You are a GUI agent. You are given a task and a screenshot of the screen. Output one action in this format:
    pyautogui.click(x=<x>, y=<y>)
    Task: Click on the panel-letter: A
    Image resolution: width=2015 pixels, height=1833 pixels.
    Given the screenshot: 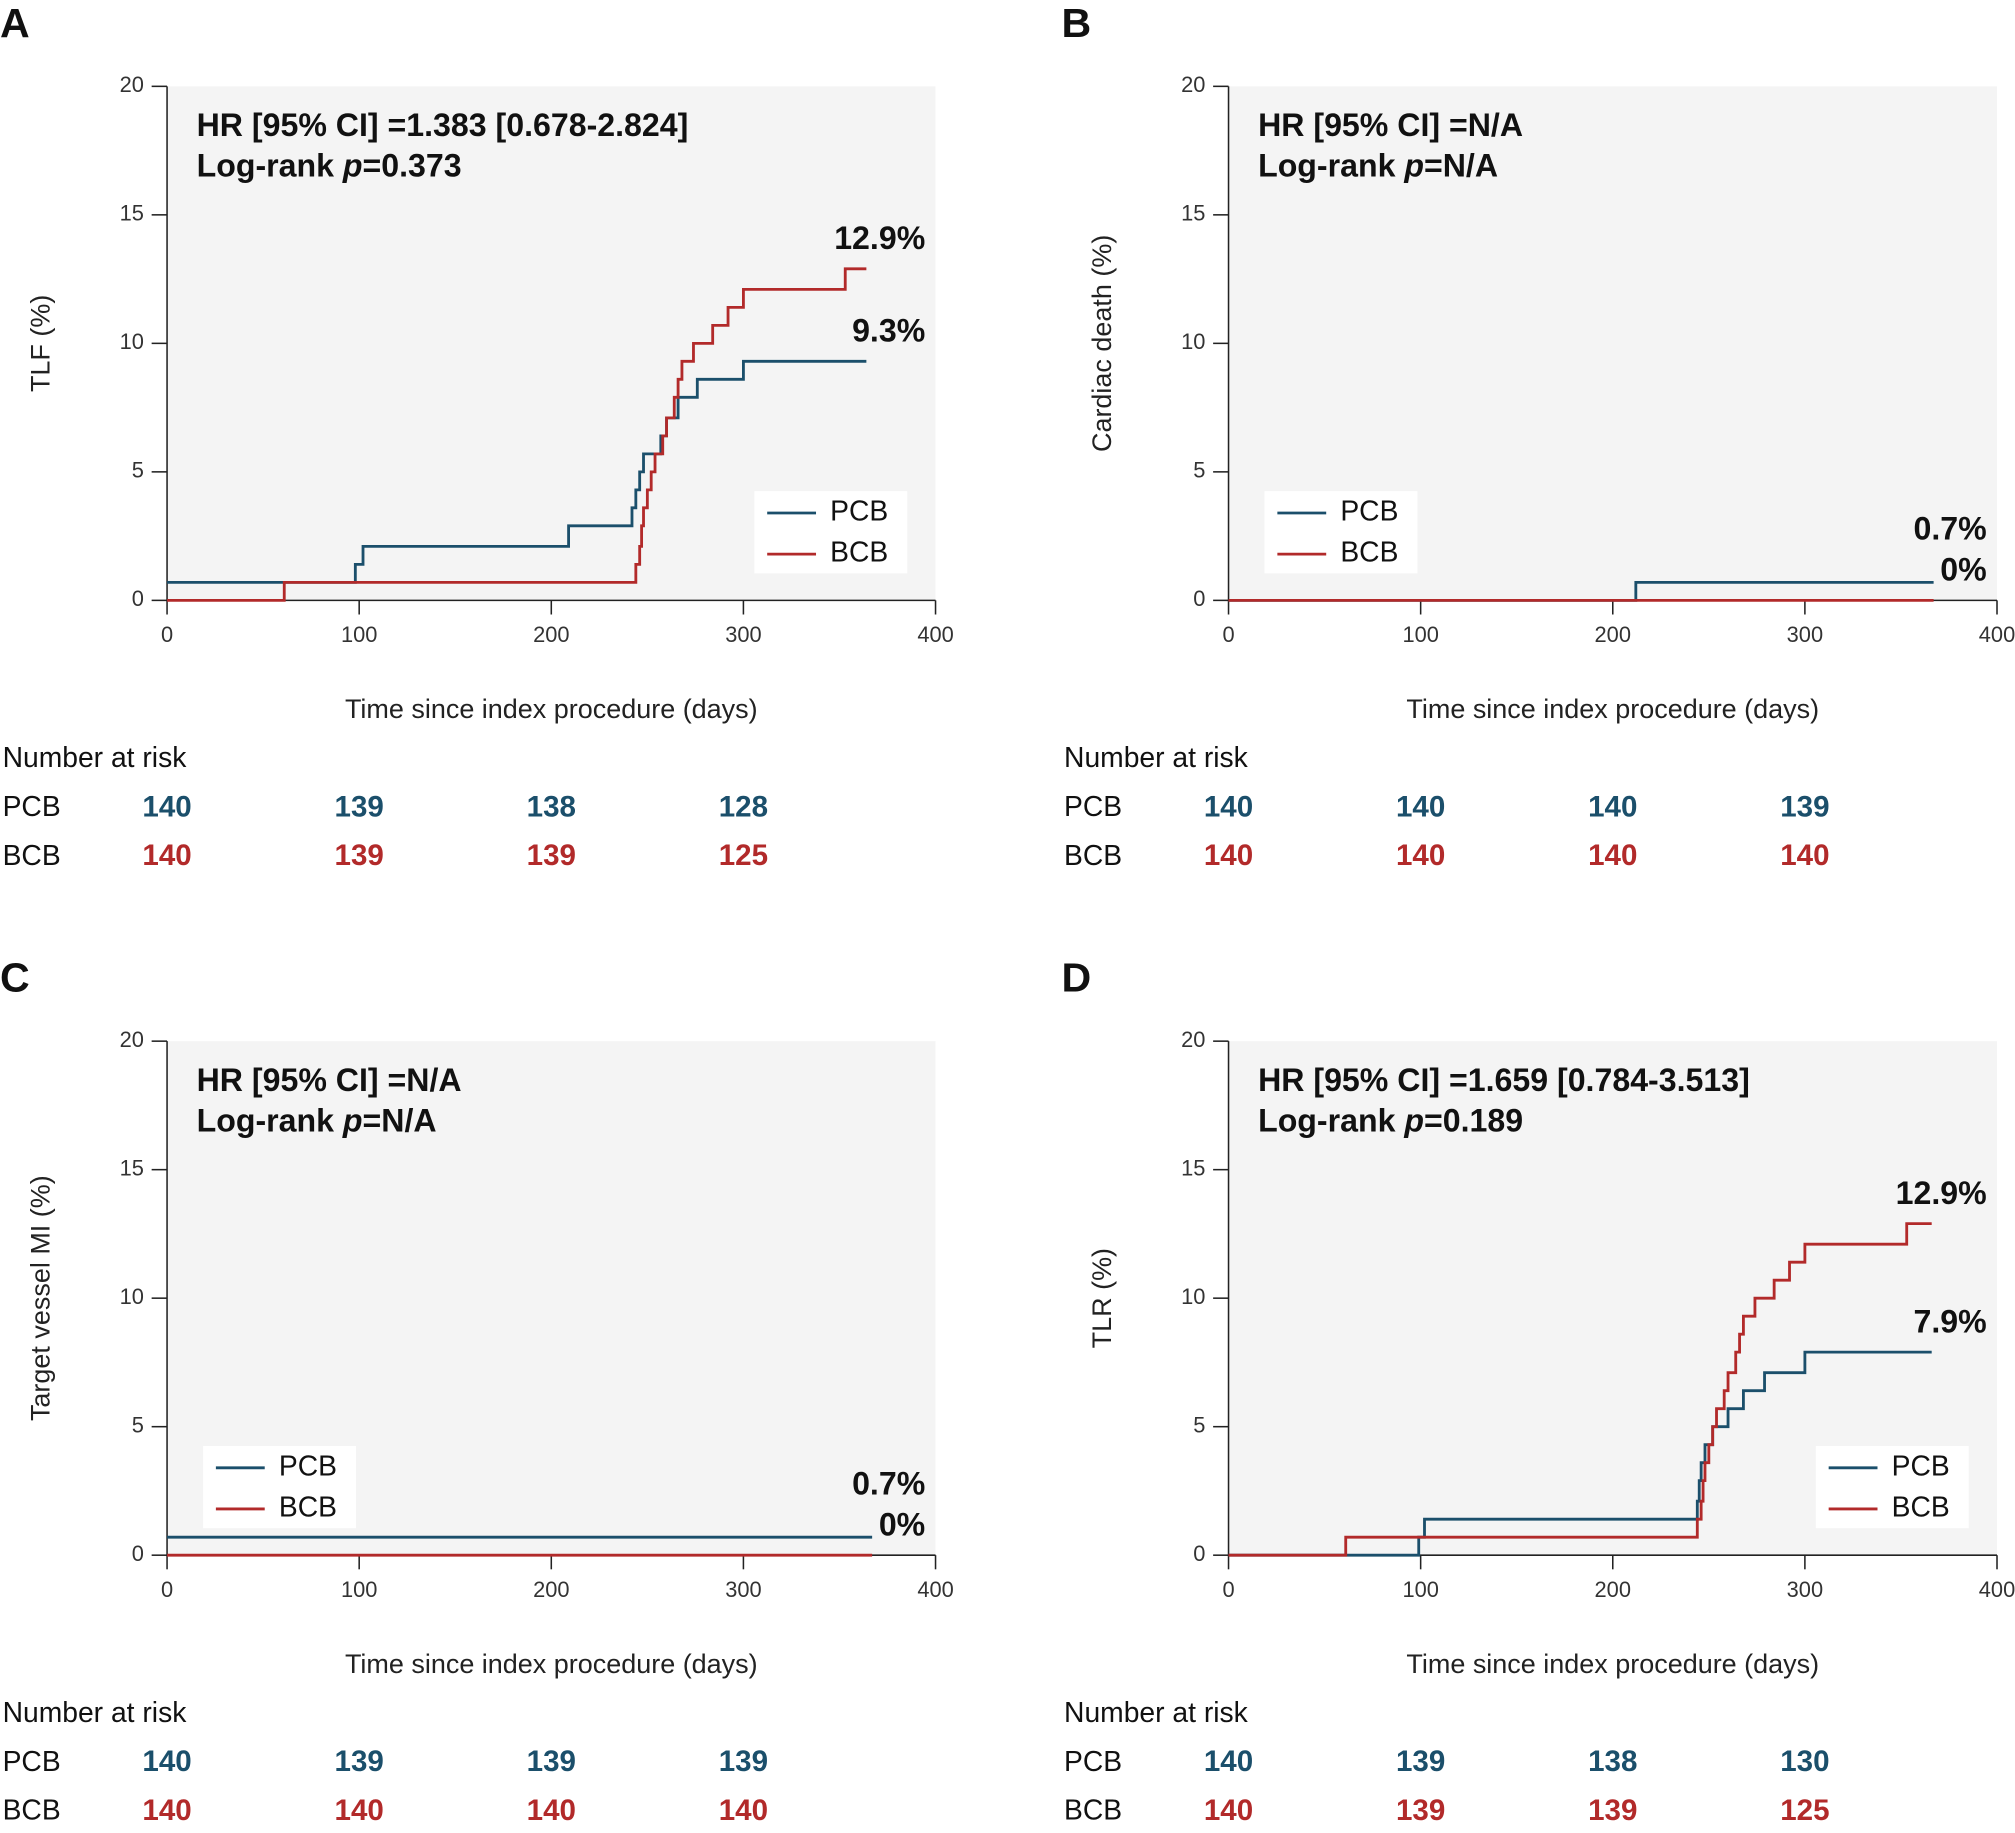 What is the action you would take?
    pyautogui.click(x=15, y=23)
    